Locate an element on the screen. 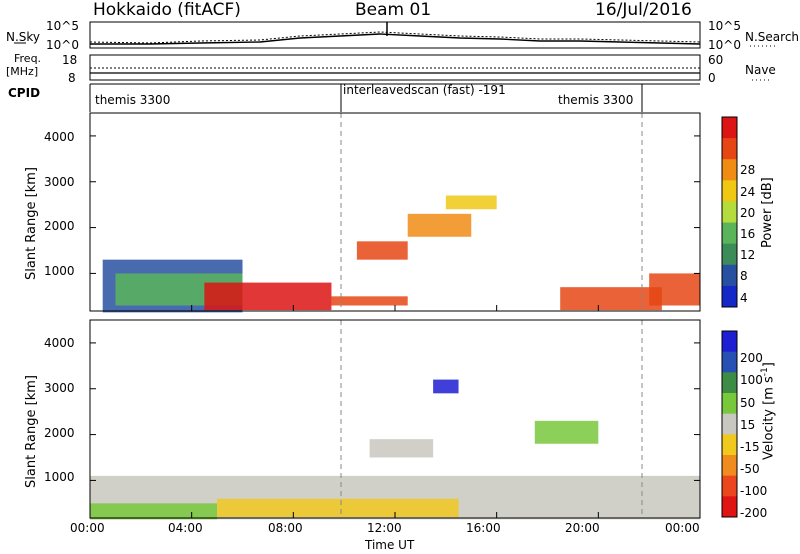 Image resolution: width=800 pixels, height=554 pixels. freq-label-top: Freq. is located at coordinates (28, 58).